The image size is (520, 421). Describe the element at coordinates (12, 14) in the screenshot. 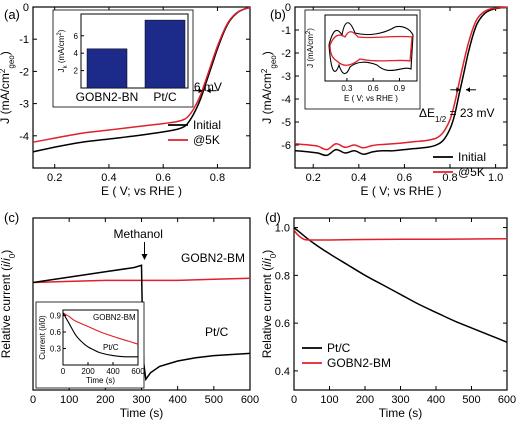

I see `panel-label: (a)` at that location.